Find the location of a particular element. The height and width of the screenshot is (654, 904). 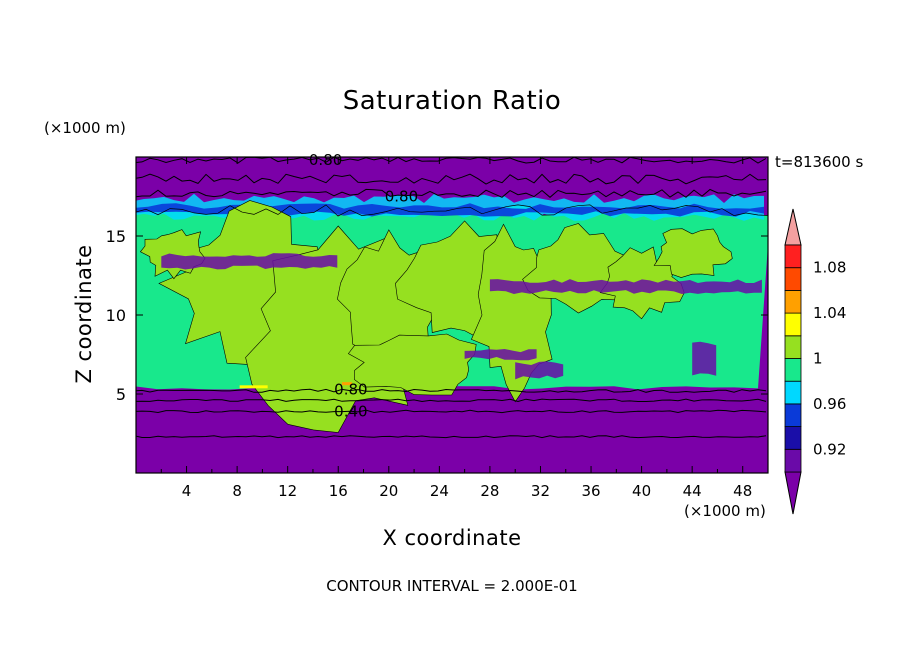

y-axis-unit: (×1000 m) is located at coordinates (85, 128).